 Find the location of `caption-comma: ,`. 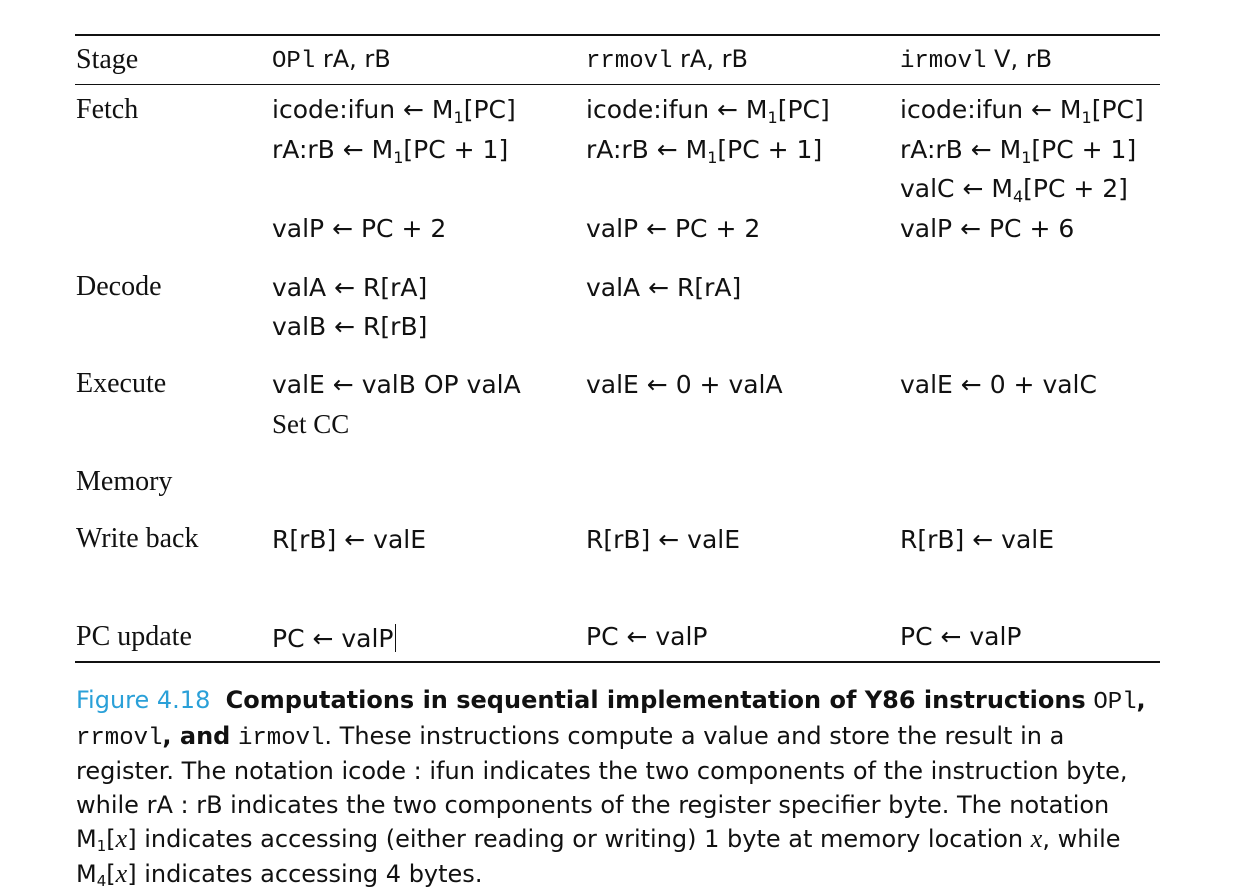

caption-comma: , is located at coordinates (1141, 700).